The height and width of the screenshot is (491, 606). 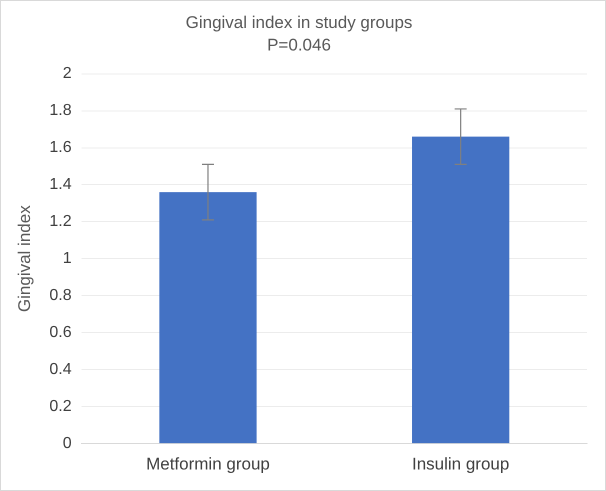 What do you see at coordinates (60, 221) in the screenshot?
I see `y-tick-label: 1.2` at bounding box center [60, 221].